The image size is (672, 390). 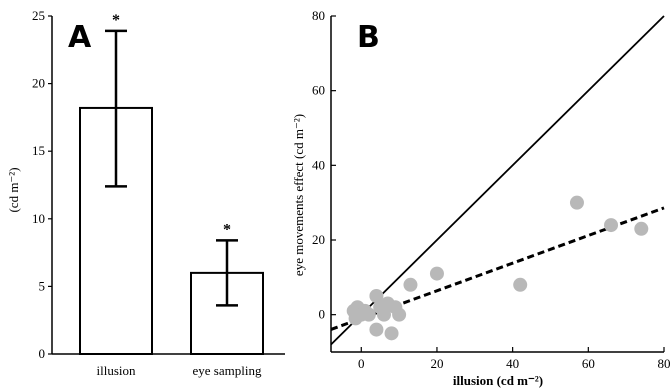 What do you see at coordinates (38, 150) in the screenshot?
I see `panel-a-y-tick-label: 15` at bounding box center [38, 150].